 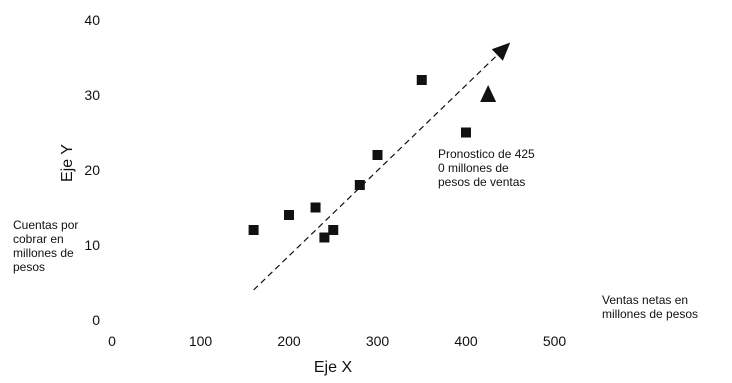 I want to click on x-axis-title: Eje X, so click(x=333, y=367).